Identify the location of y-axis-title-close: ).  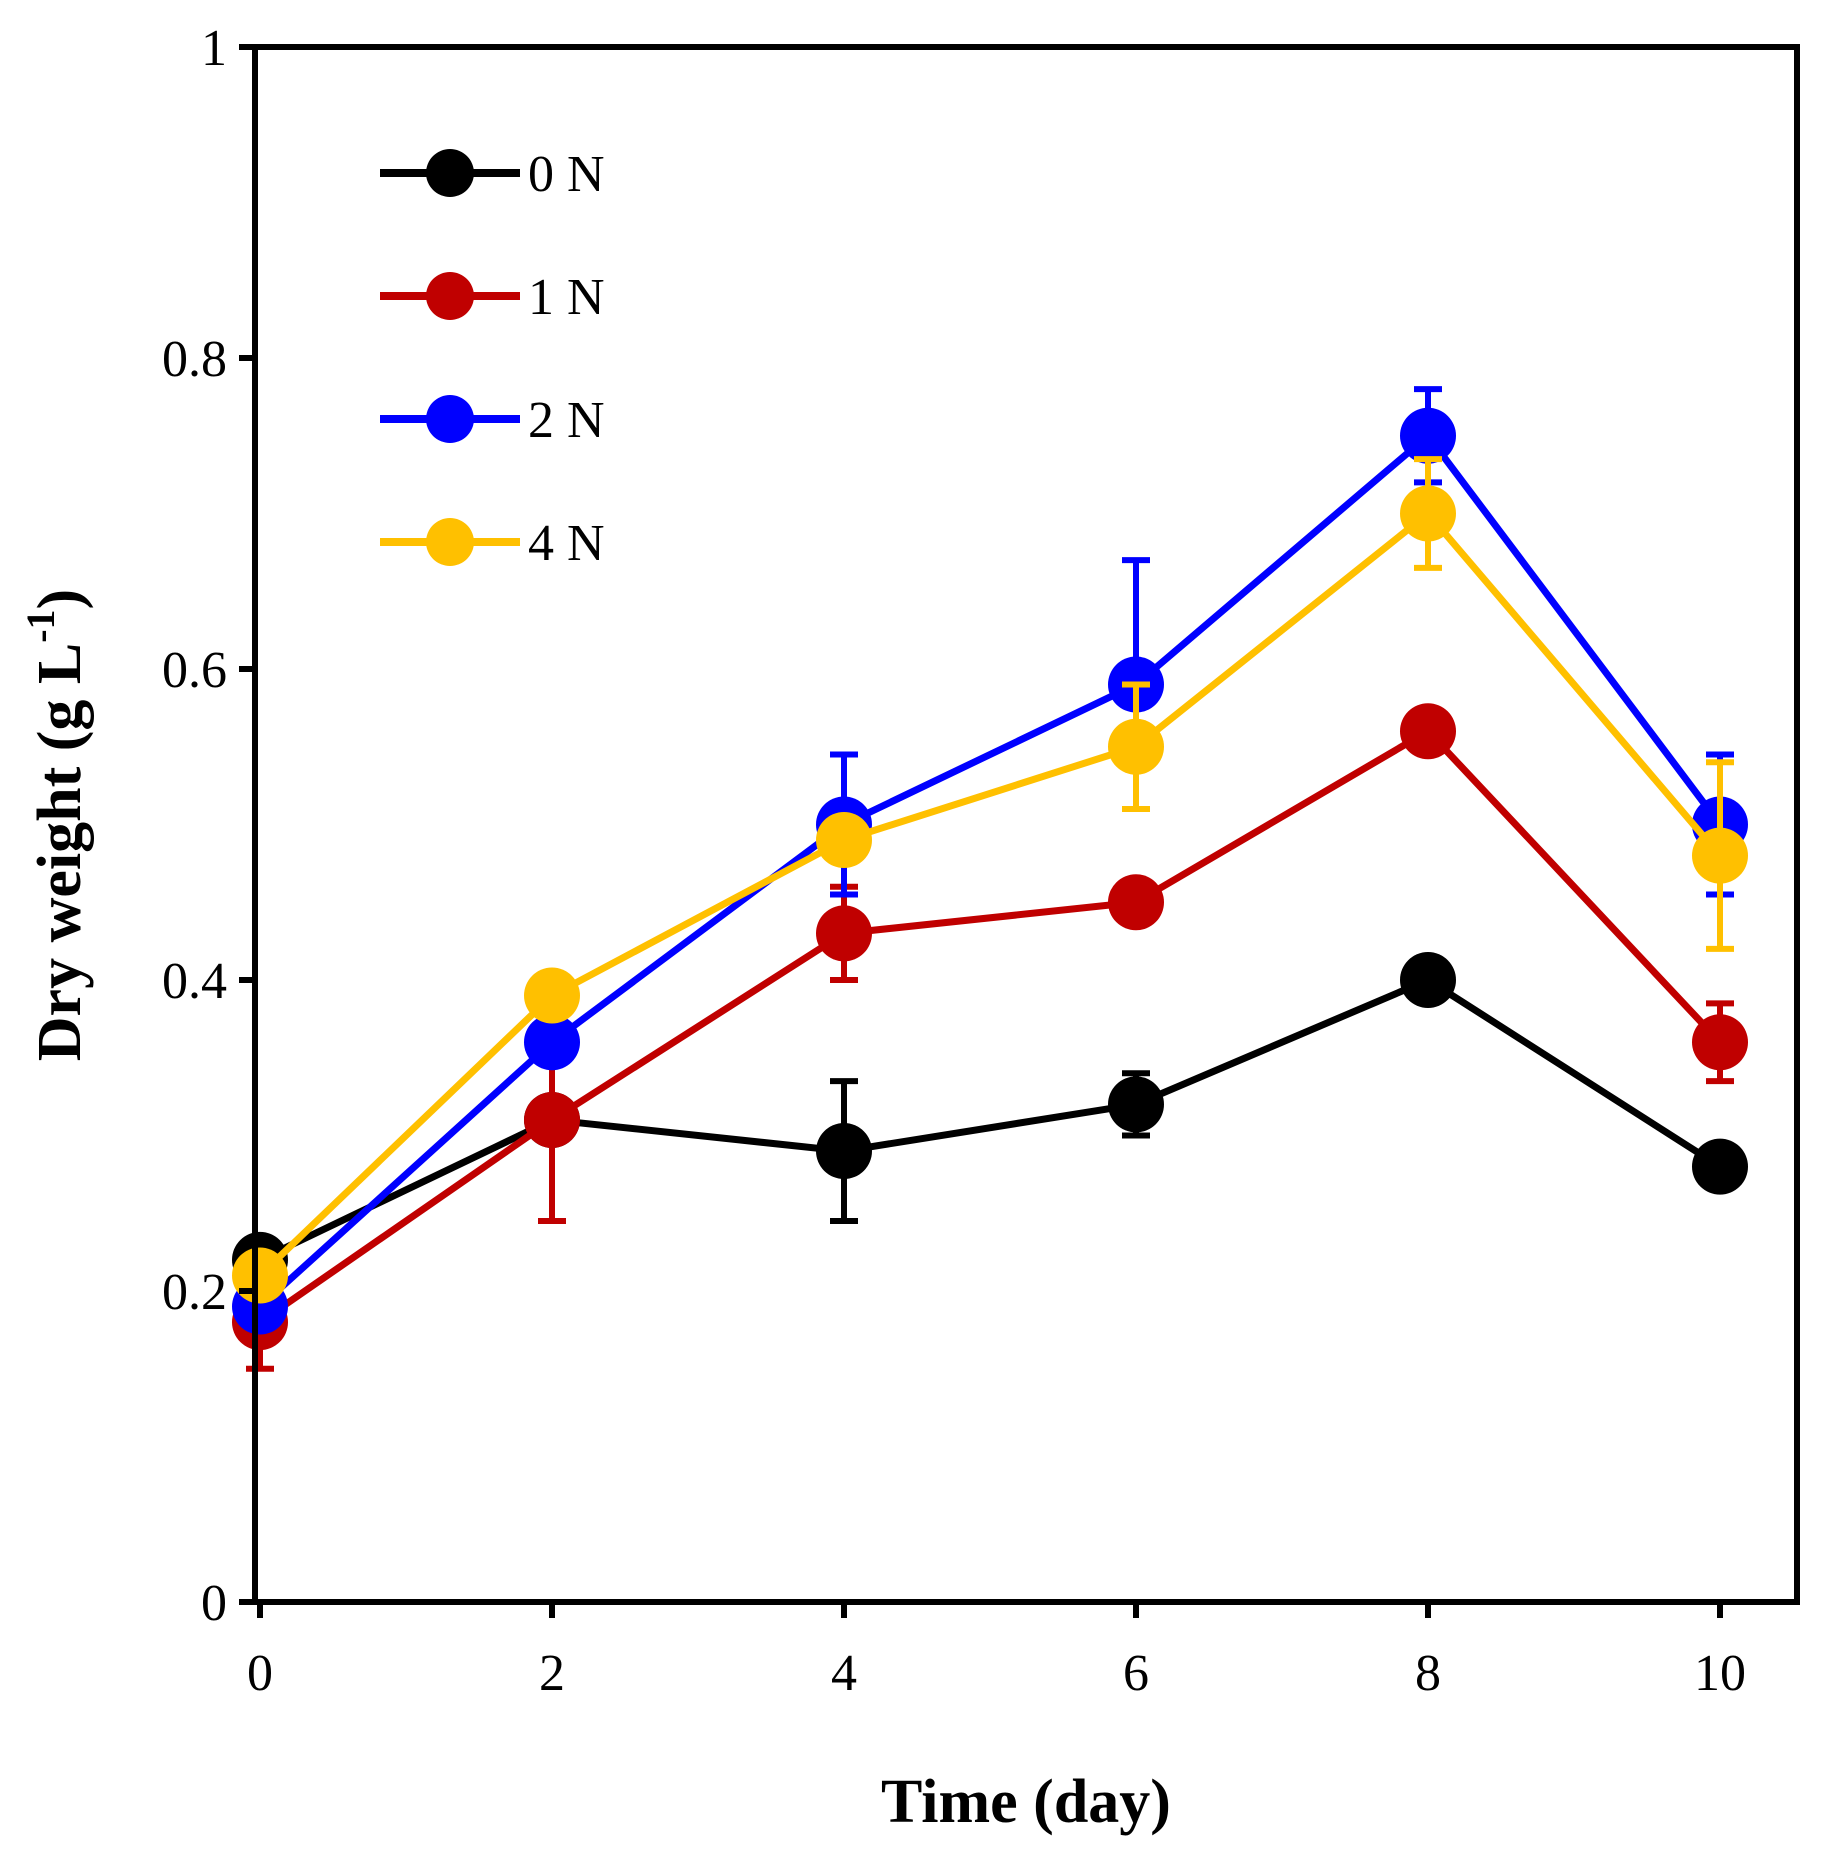
(60, 599).